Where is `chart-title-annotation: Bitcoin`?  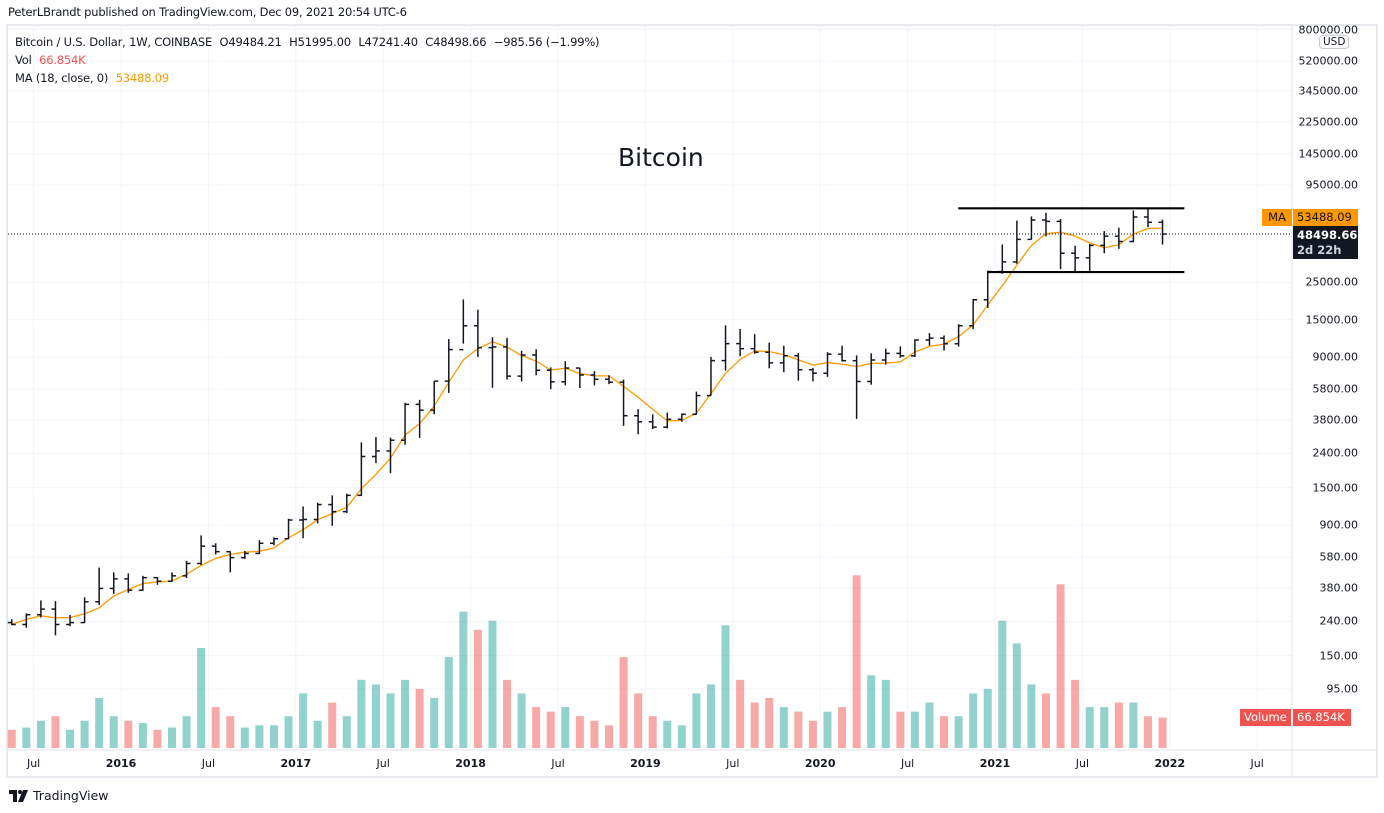
chart-title-annotation: Bitcoin is located at coordinates (661, 157).